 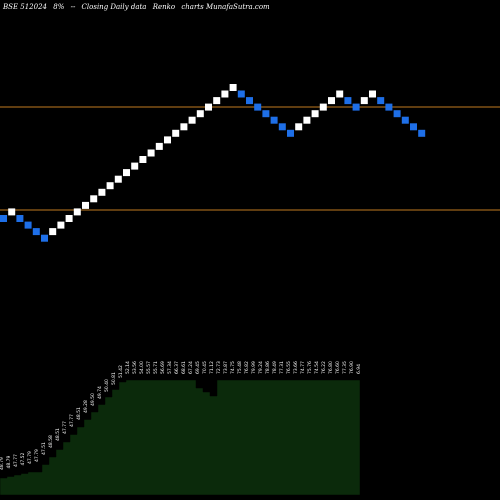 What do you see at coordinates (114, 378) in the screenshot?
I see `volume-value-label: 50.81` at bounding box center [114, 378].